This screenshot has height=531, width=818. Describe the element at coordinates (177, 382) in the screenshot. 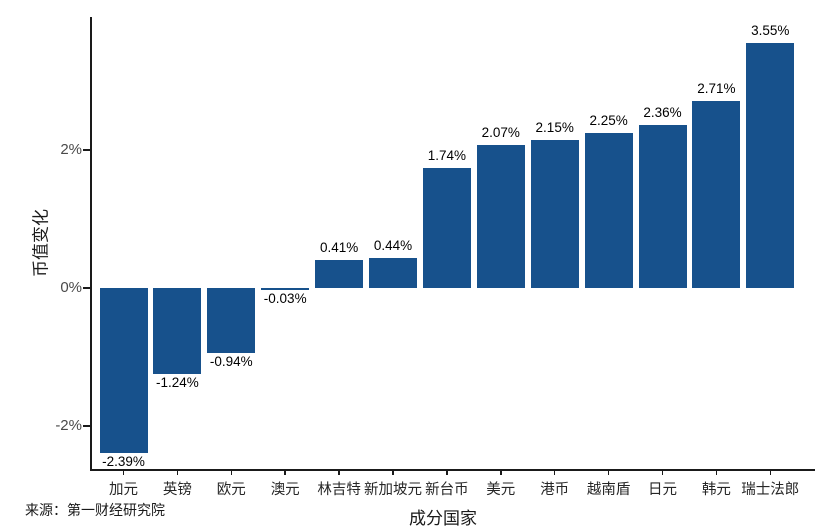

I see `bar-value-label: -1.24%` at that location.